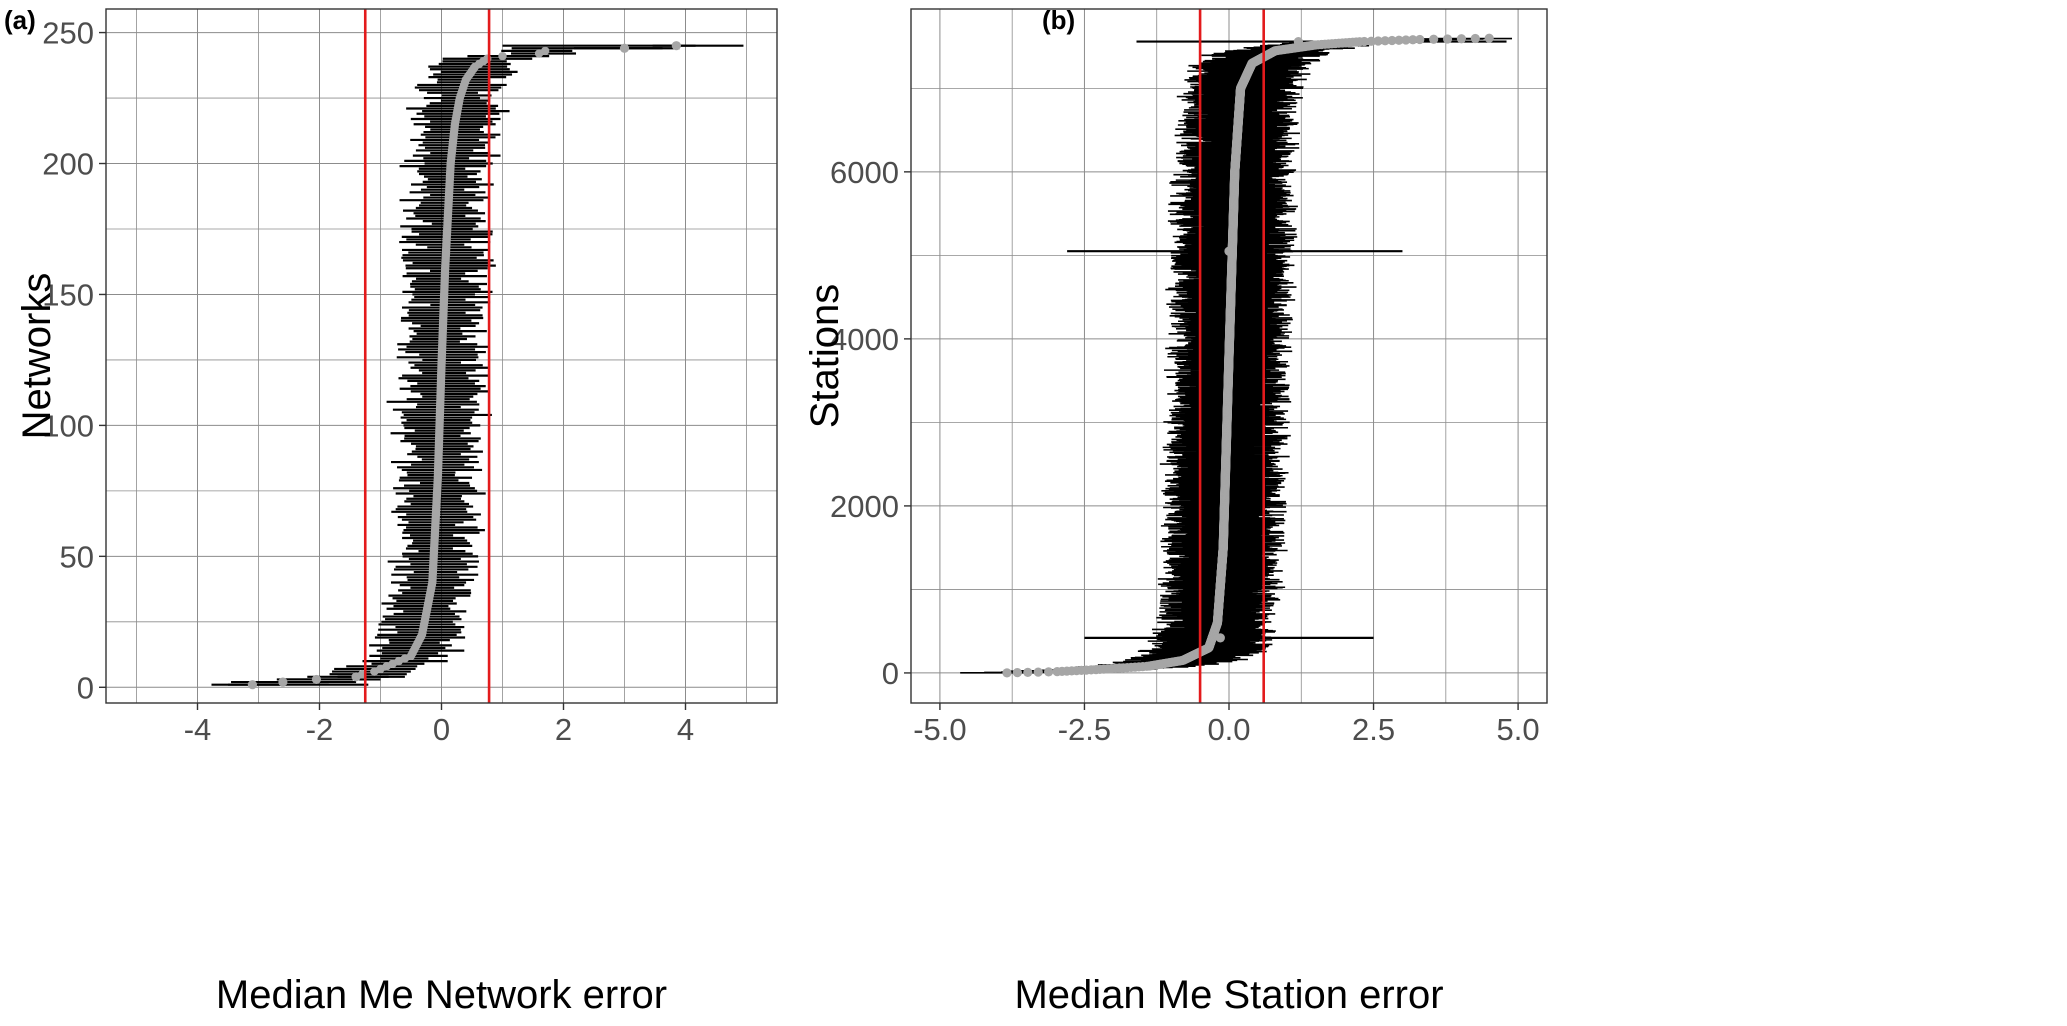 This screenshot has width=2067, height=1026. What do you see at coordinates (1058, 20) in the screenshot?
I see `panel-b-label: (b)` at bounding box center [1058, 20].